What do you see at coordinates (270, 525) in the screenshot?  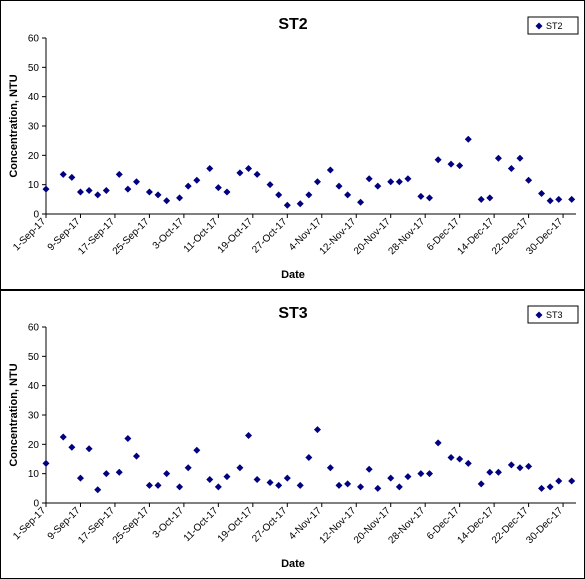 I see `x-tick-label: 27-Oct-17` at bounding box center [270, 525].